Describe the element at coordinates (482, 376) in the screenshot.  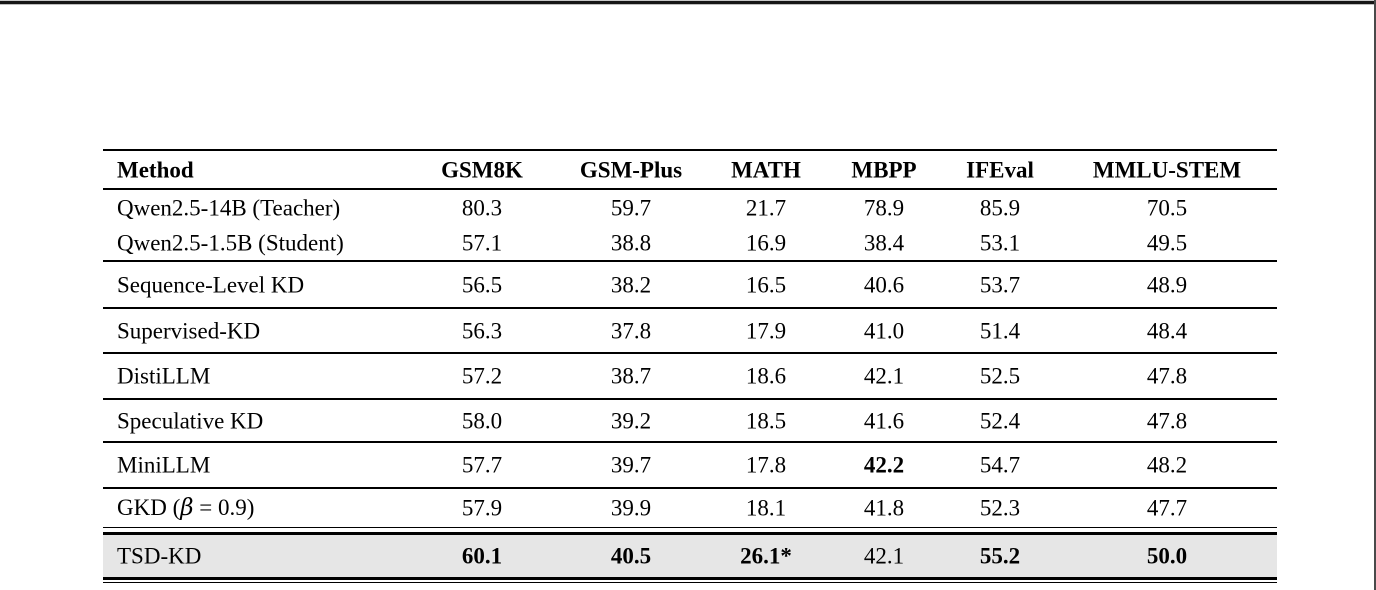
I see `value-cell: 57.2` at that location.